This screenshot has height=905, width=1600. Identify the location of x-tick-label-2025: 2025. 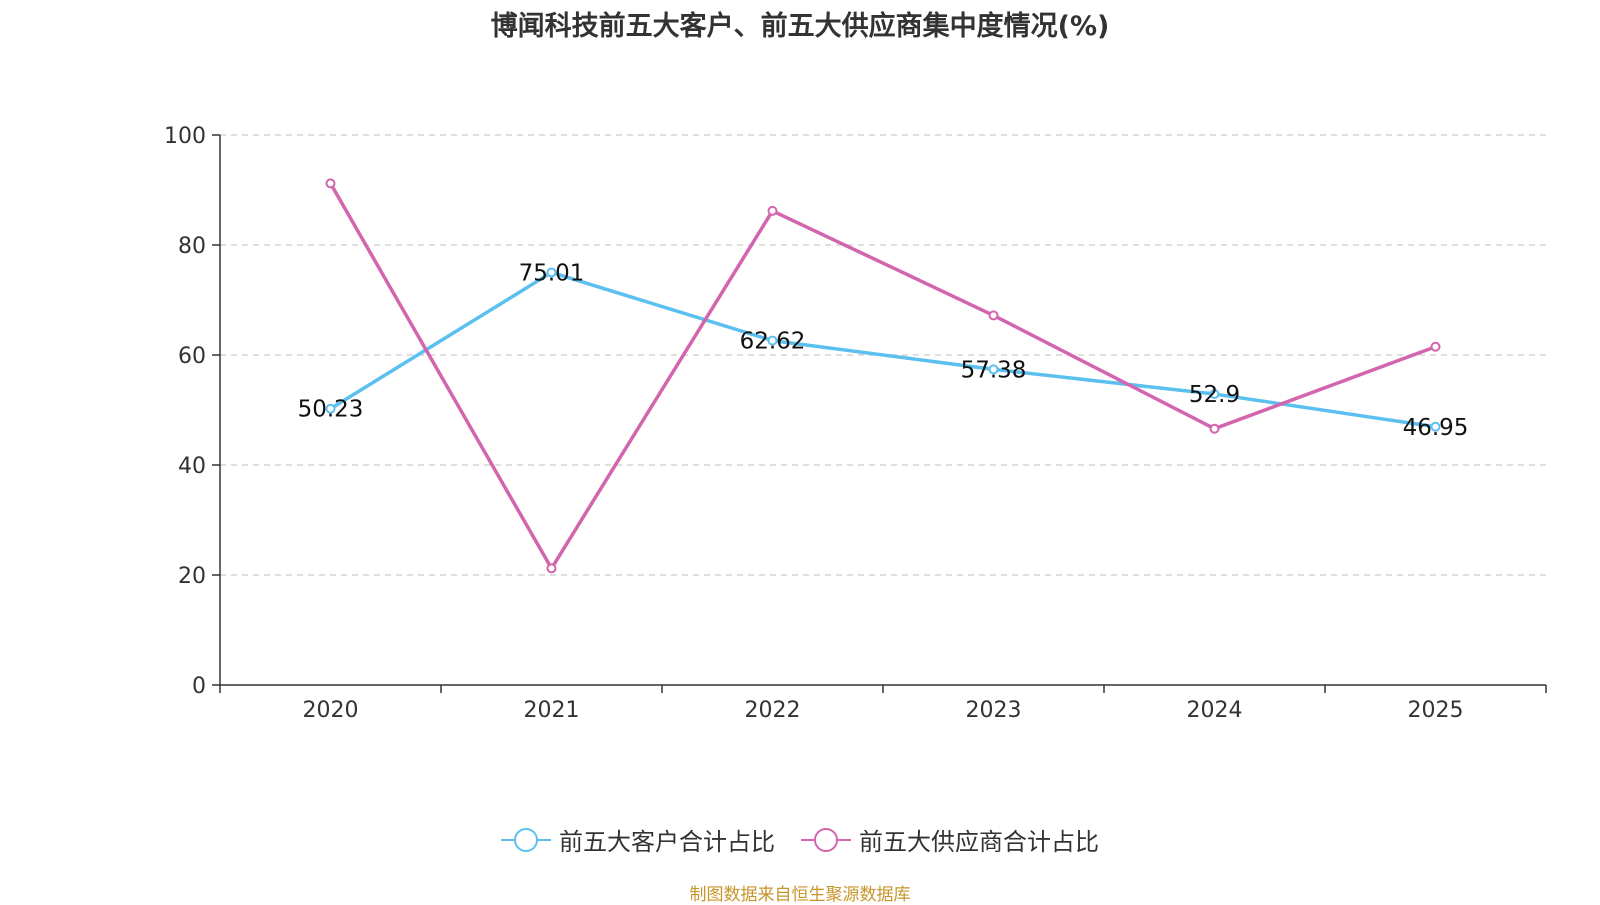
(1436, 710).